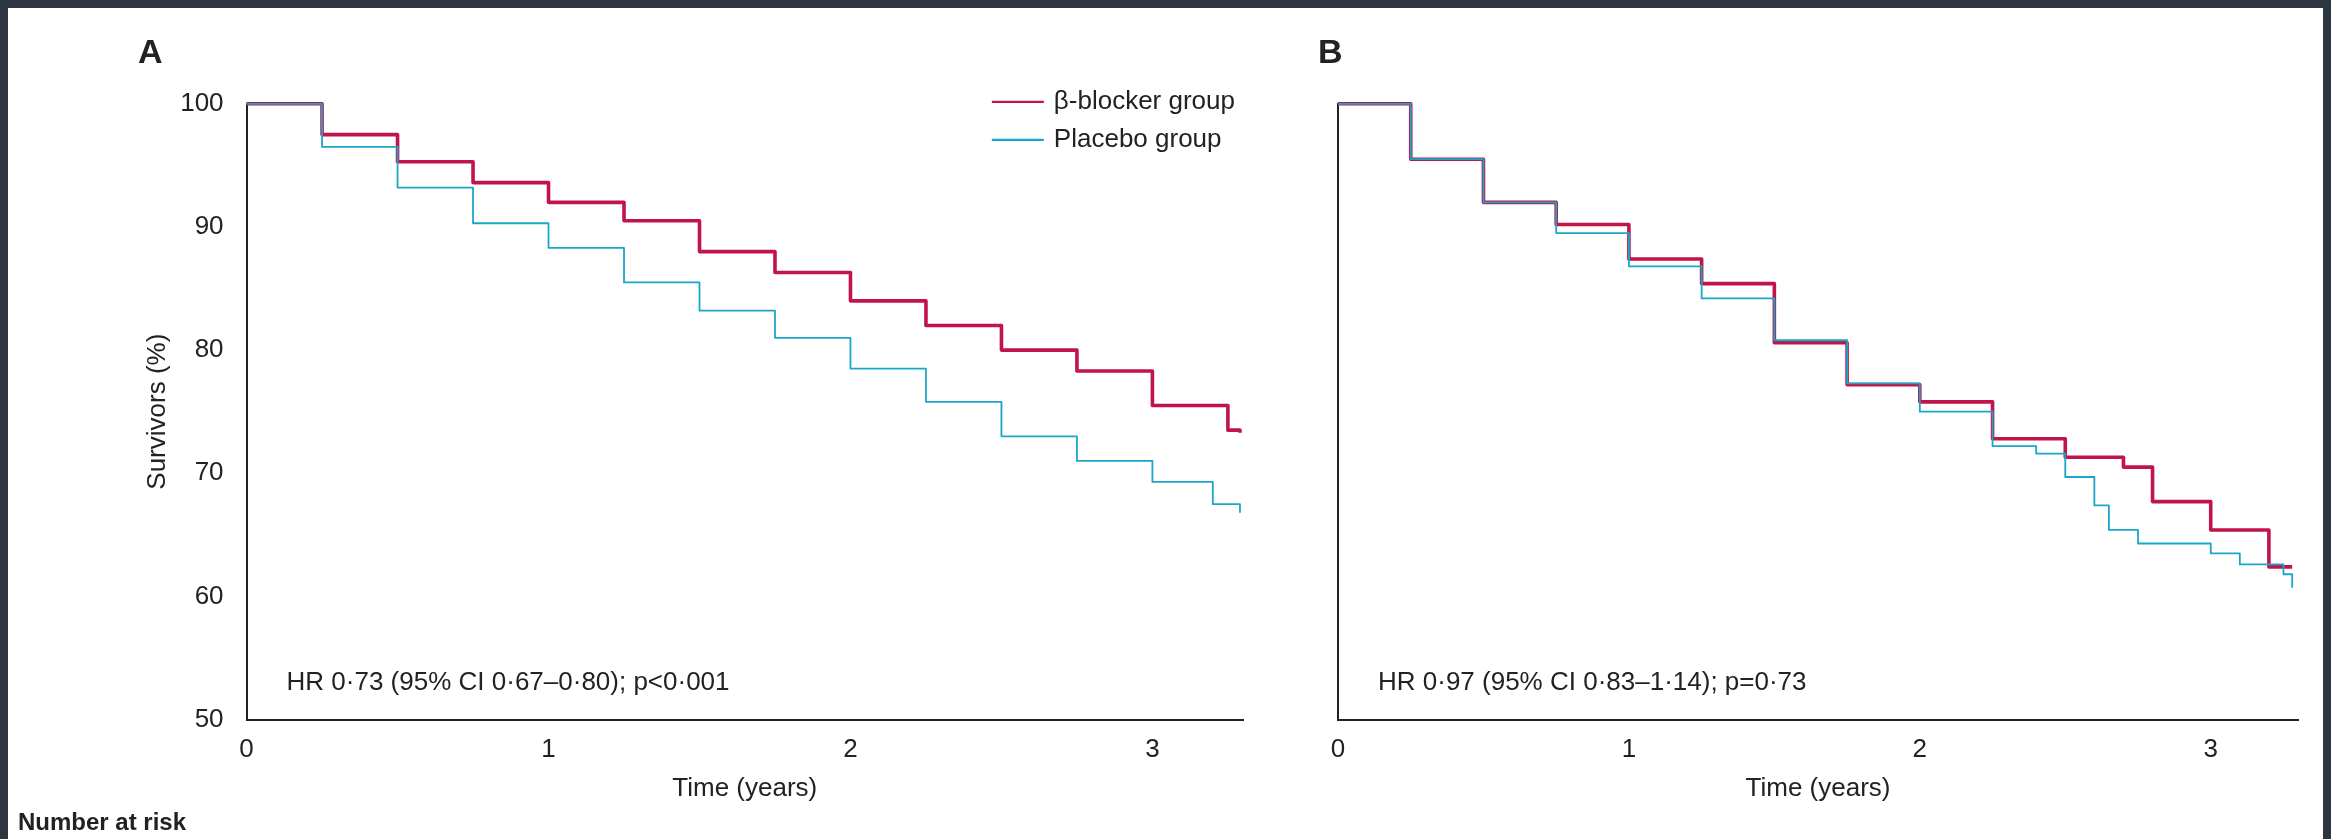 The image size is (2331, 839). What do you see at coordinates (209, 225) in the screenshot?
I see `y-tick-label: 90` at bounding box center [209, 225].